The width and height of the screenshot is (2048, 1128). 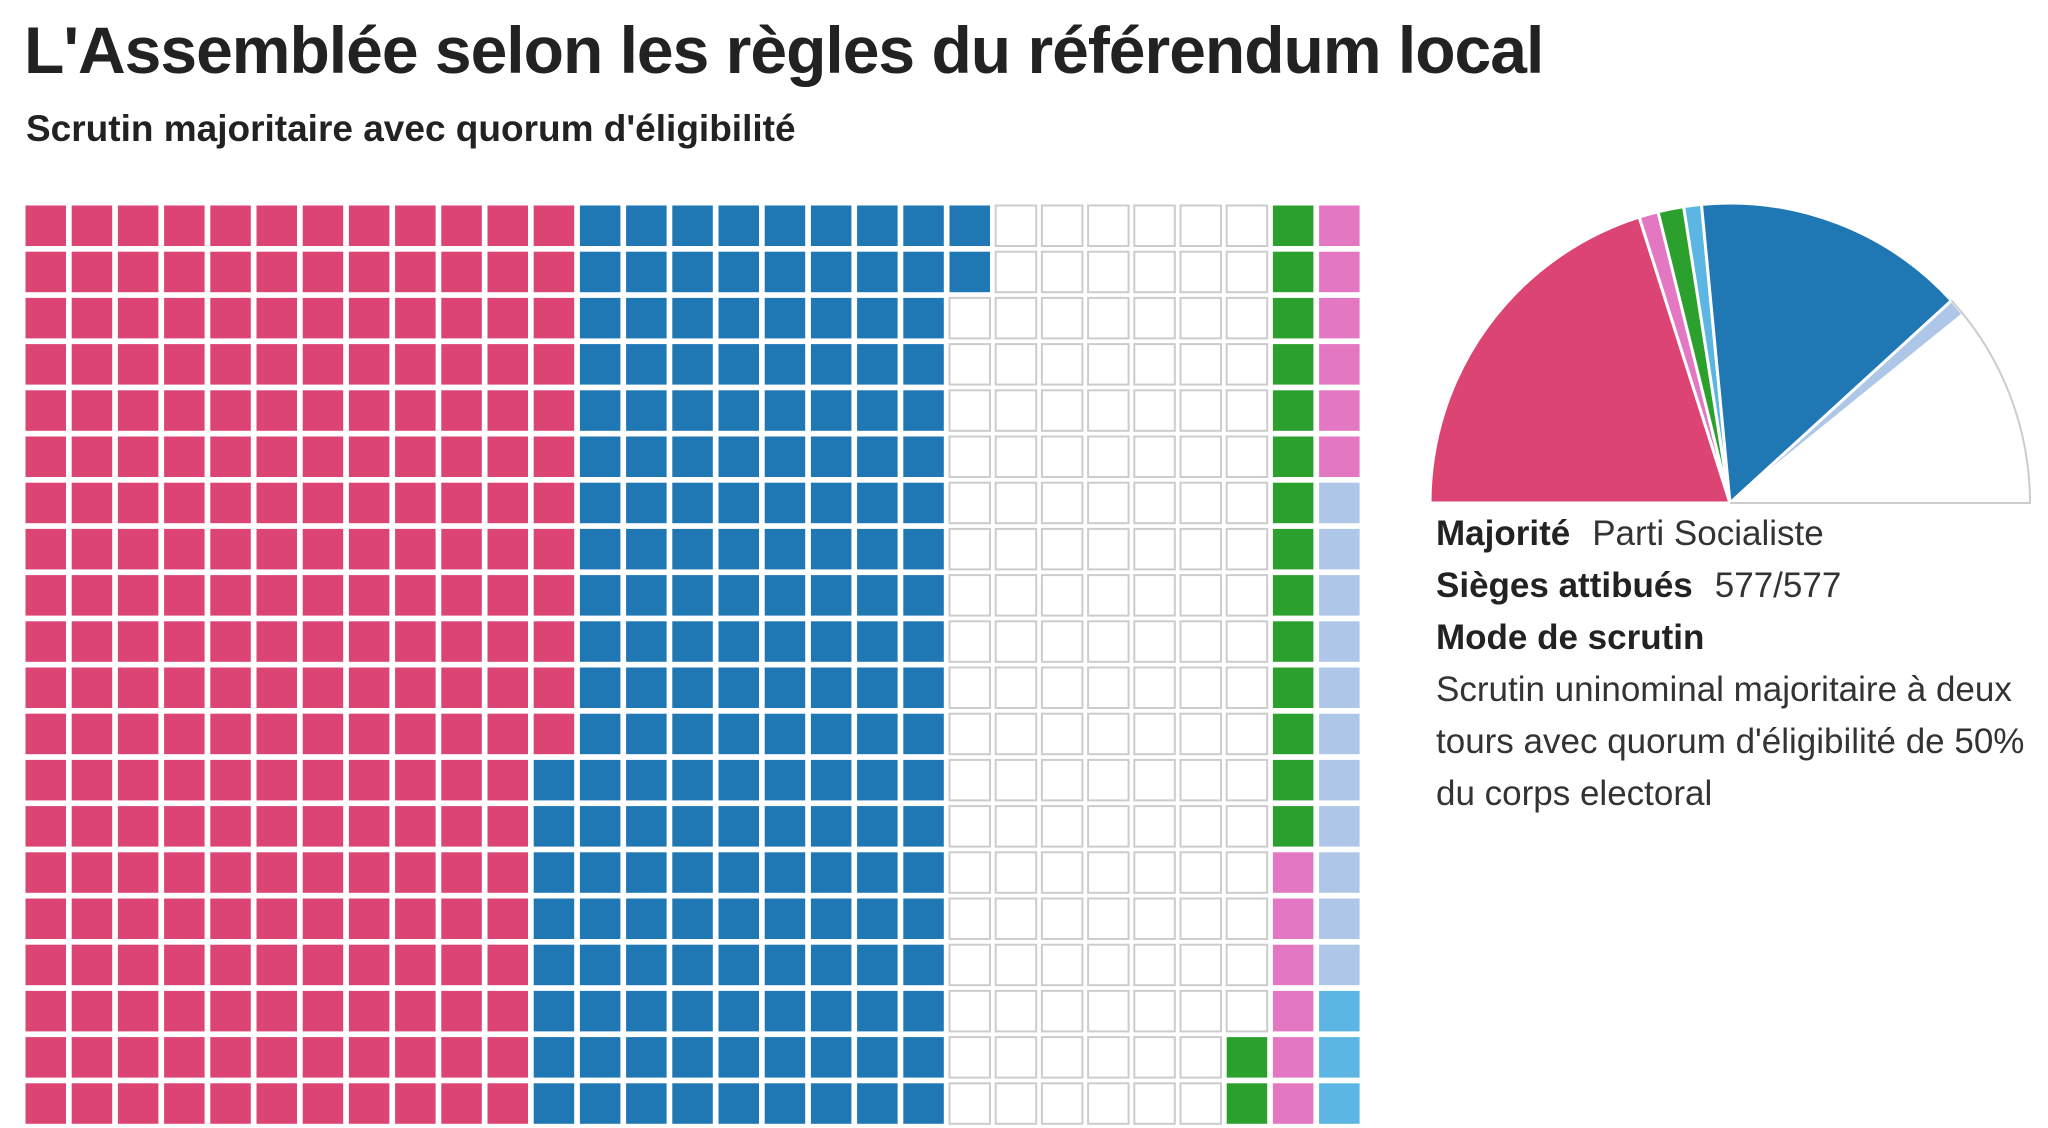 What do you see at coordinates (1339, 595) in the screenshot?
I see `seat-cell-lightblue` at bounding box center [1339, 595].